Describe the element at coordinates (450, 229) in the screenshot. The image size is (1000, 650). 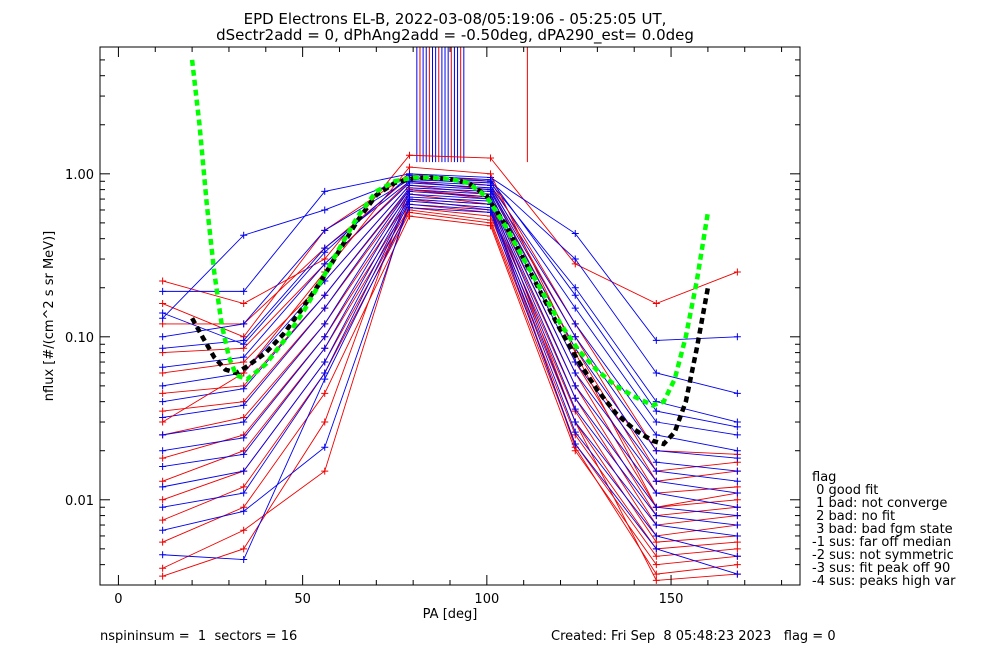
I see `red-series-line` at that location.